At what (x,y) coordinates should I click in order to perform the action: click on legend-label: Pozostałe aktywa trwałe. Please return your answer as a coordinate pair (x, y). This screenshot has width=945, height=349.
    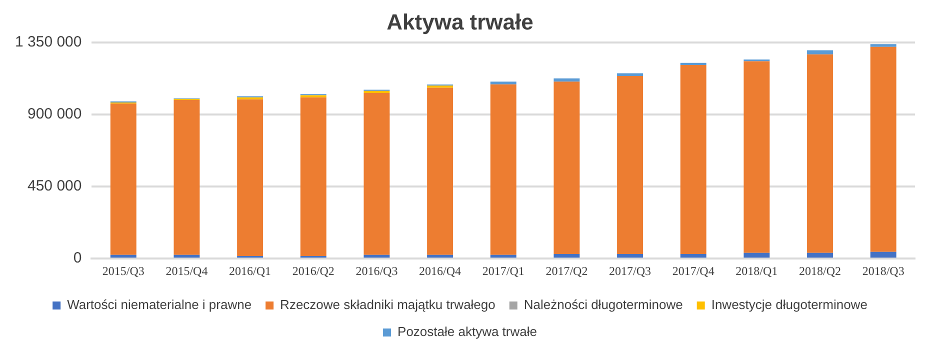
    Looking at the image, I should click on (467, 332).